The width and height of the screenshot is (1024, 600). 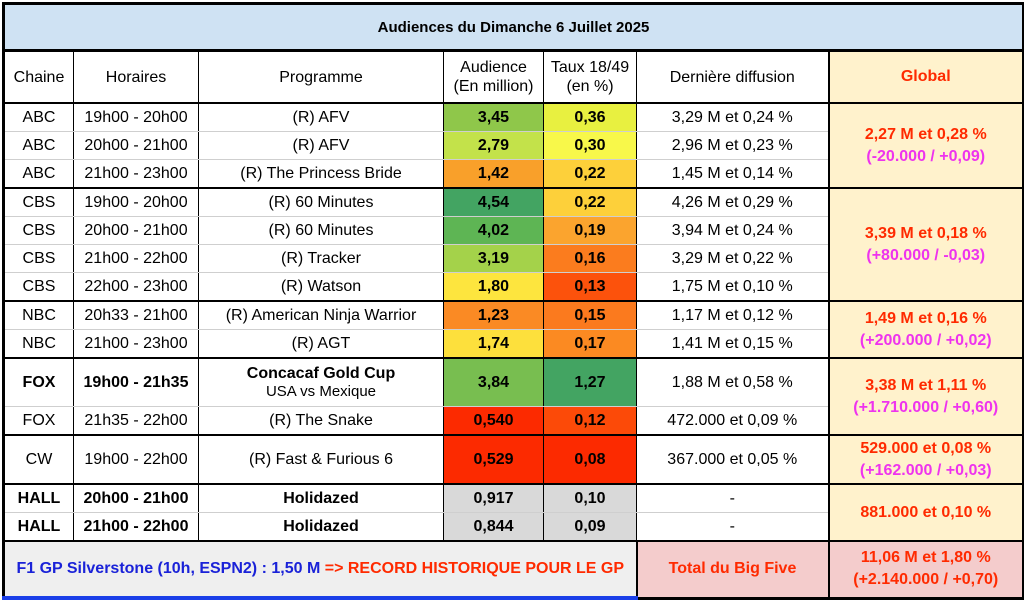 What do you see at coordinates (493, 76) in the screenshot?
I see `header-audience: Audience (En million)` at bounding box center [493, 76].